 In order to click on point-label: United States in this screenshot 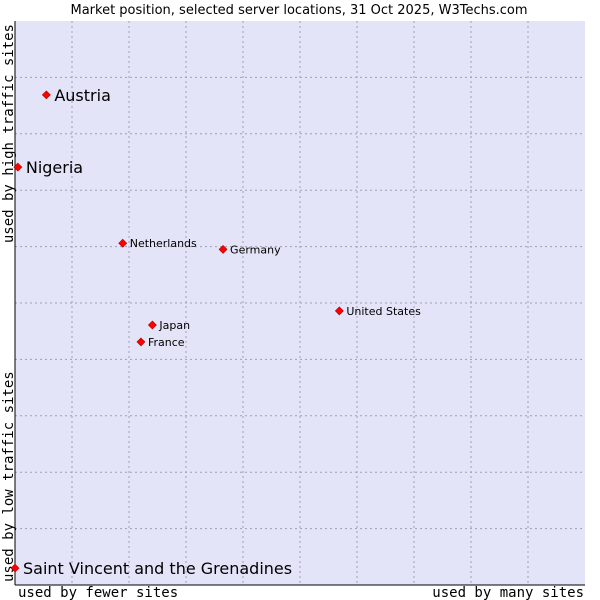, I will do `click(383, 311)`.